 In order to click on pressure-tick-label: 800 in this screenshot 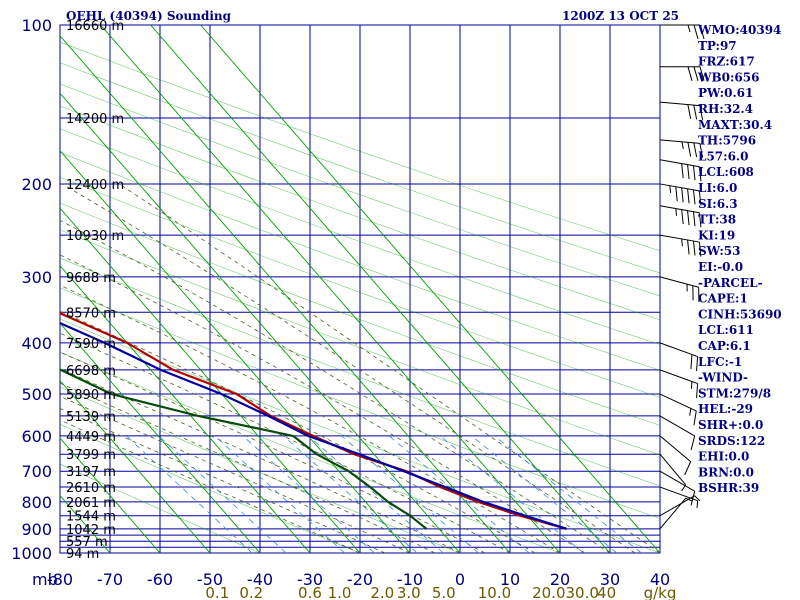, I will do `click(36, 502)`.